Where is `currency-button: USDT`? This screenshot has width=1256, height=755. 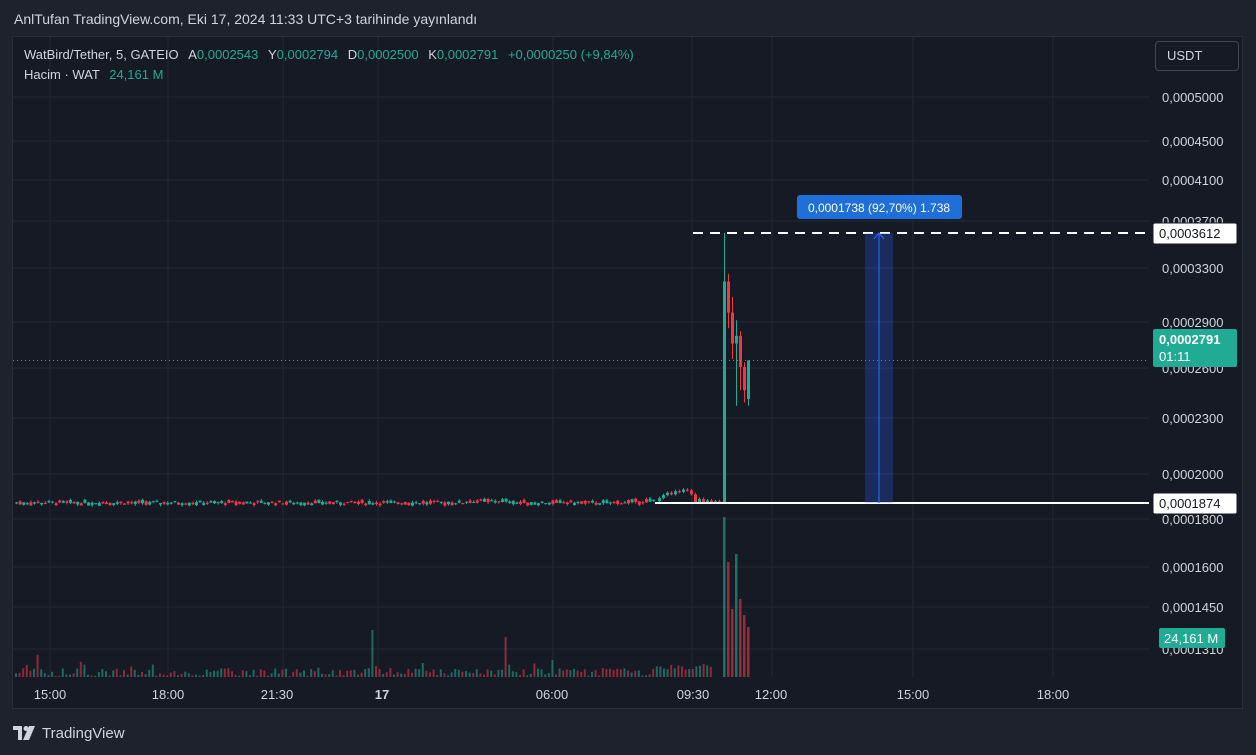
currency-button: USDT is located at coordinates (1197, 56).